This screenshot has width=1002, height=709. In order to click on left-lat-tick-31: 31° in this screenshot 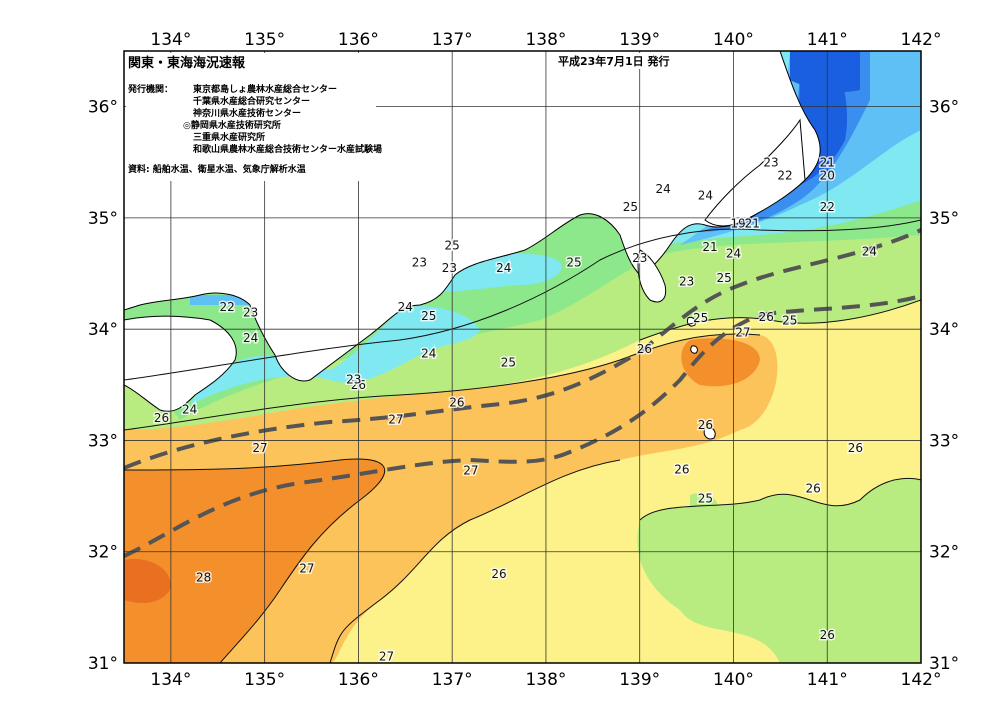, I will do `click(103, 664)`.